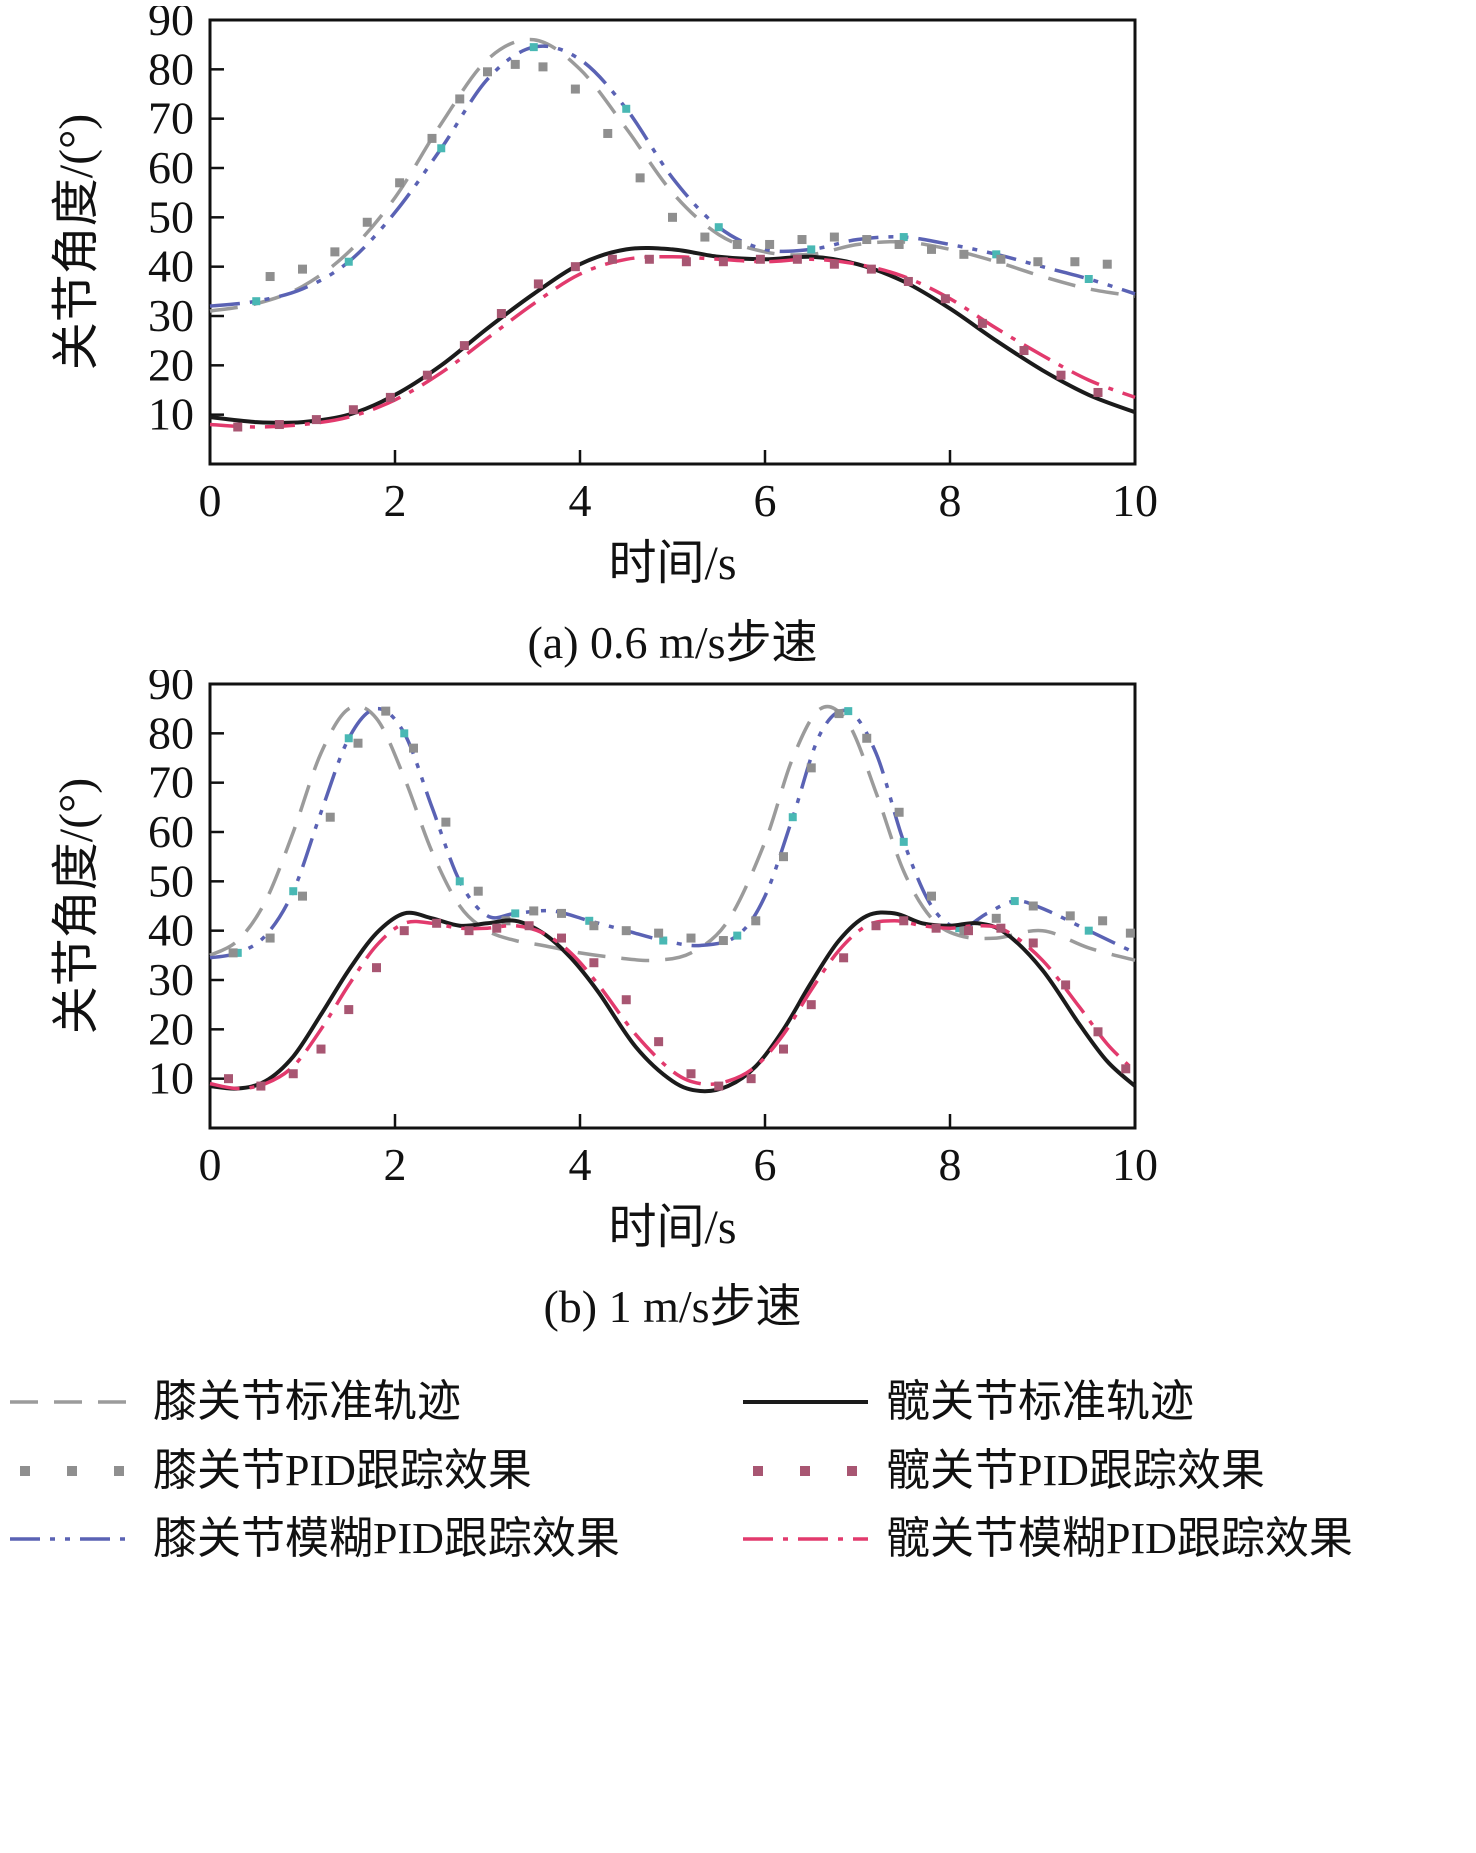 Image resolution: width=1476 pixels, height=1853 pixels. What do you see at coordinates (672, 563) in the screenshot?
I see `chart-a-xlabel: 时间/s` at bounding box center [672, 563].